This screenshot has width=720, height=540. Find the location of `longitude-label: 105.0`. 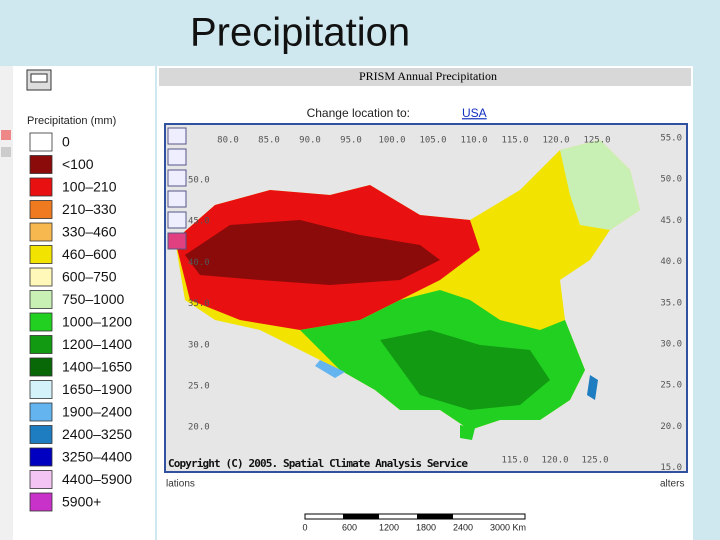

longitude-label: 105.0 is located at coordinates (432, 141).